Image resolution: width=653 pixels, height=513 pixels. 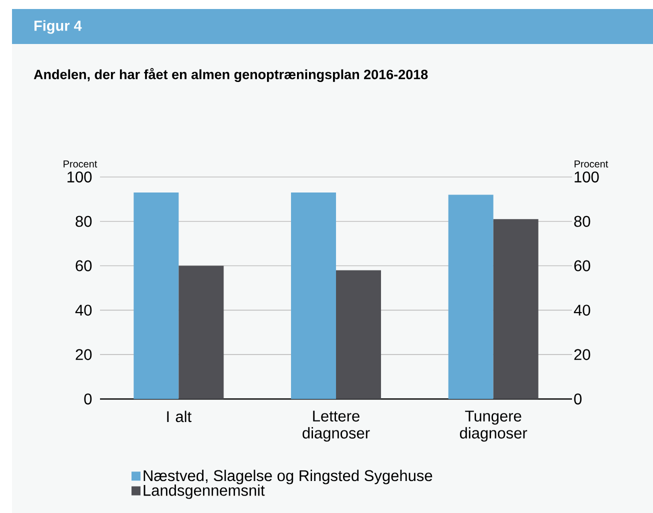 What do you see at coordinates (58, 27) in the screenshot?
I see `chart-title: Figur 4` at bounding box center [58, 27].